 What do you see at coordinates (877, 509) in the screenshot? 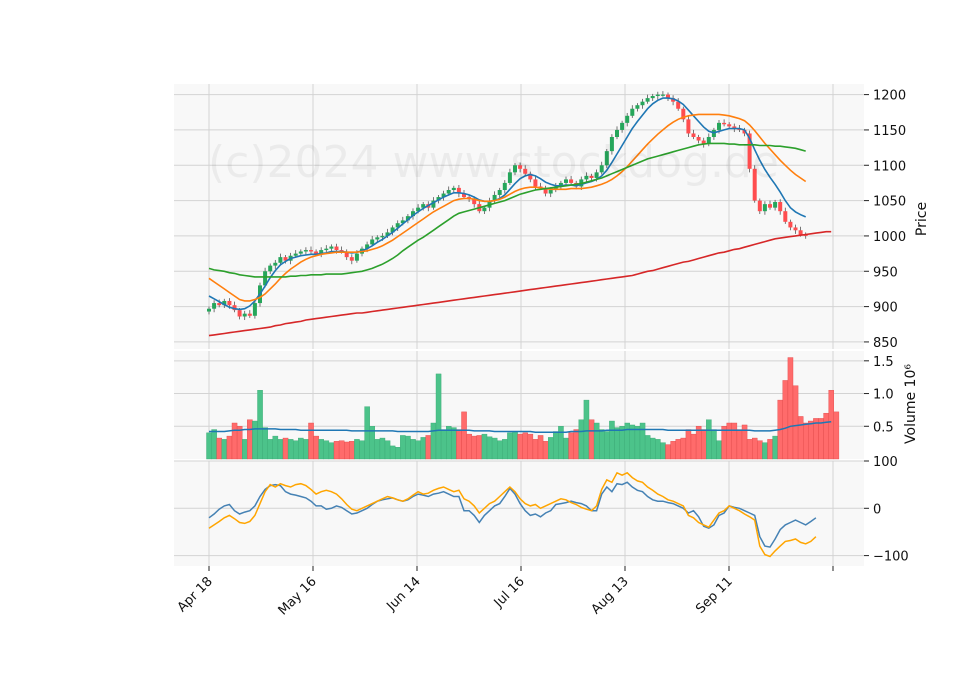
I see `oscillator-y-tick-label: 0` at bounding box center [877, 509].